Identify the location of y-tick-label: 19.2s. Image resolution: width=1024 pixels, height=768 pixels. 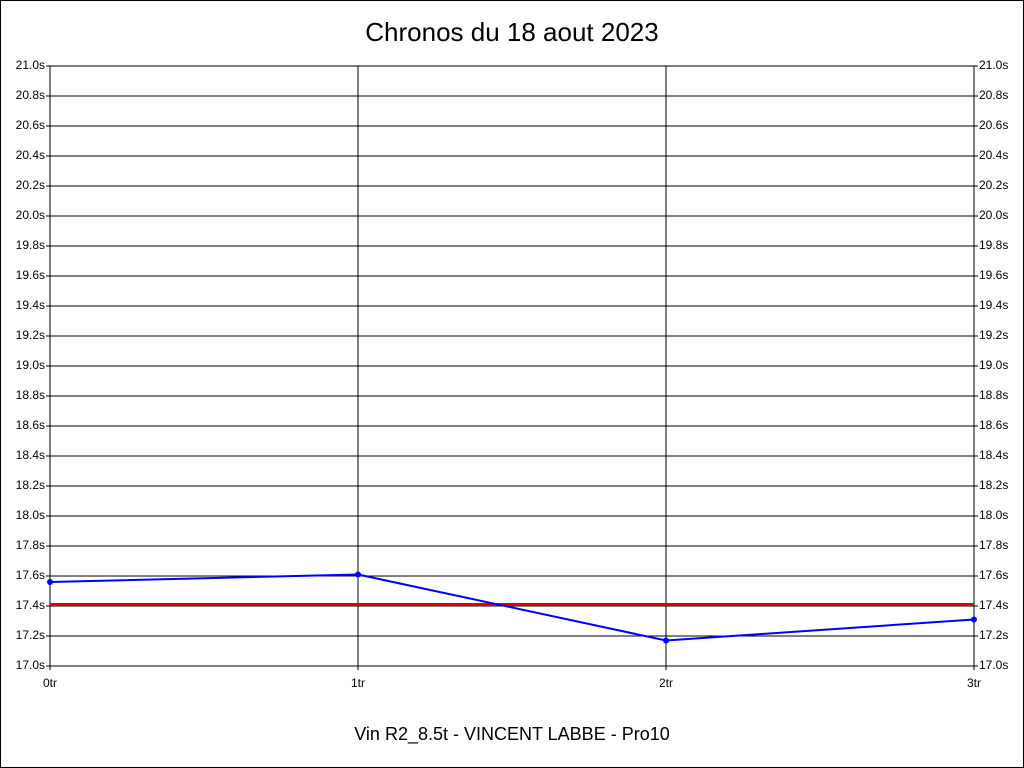
(30, 335).